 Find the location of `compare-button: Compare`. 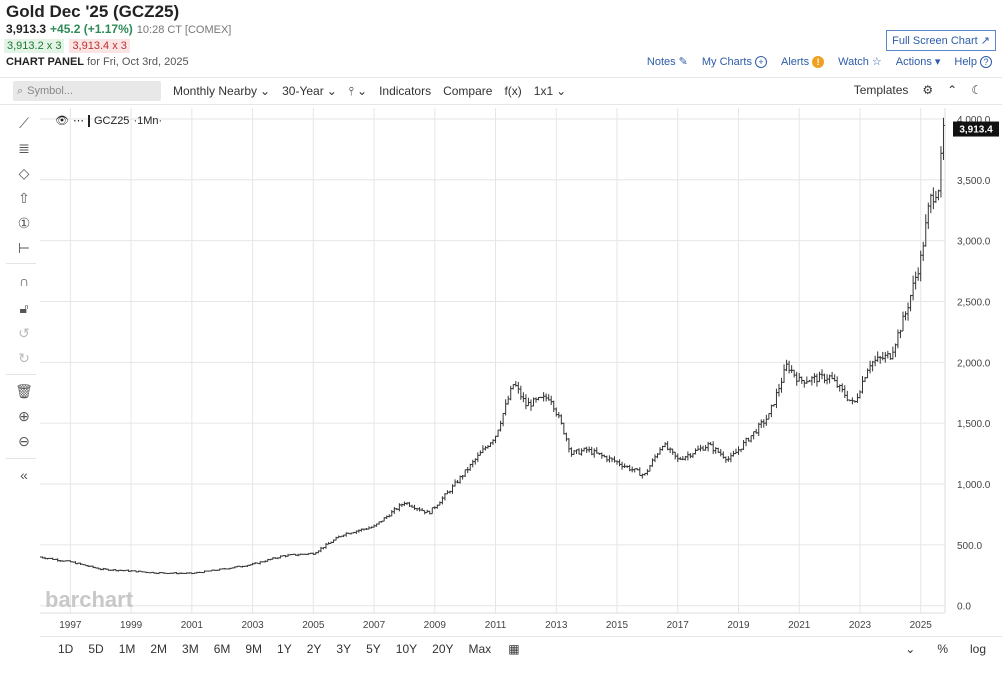

compare-button: Compare is located at coordinates (468, 91).